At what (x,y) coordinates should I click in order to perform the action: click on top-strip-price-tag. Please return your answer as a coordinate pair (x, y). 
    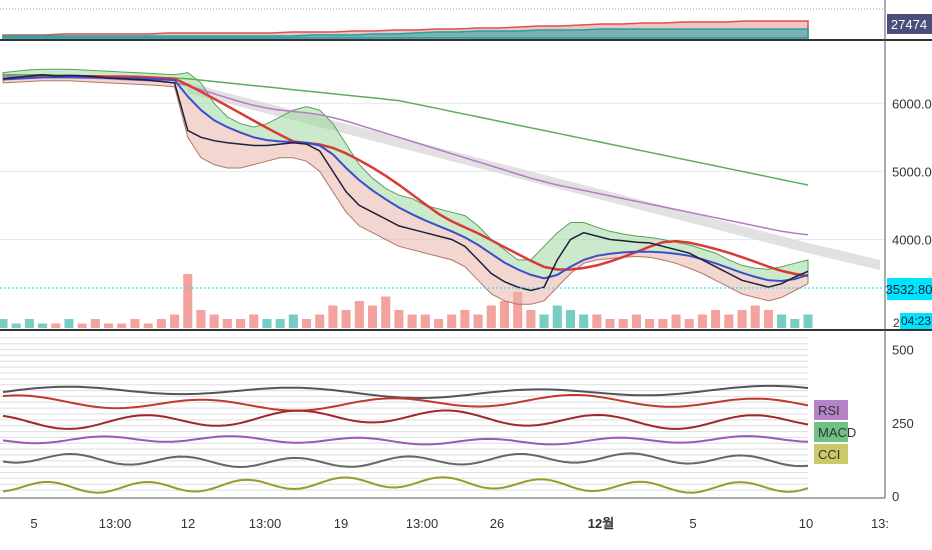
    Looking at the image, I should click on (909, 24).